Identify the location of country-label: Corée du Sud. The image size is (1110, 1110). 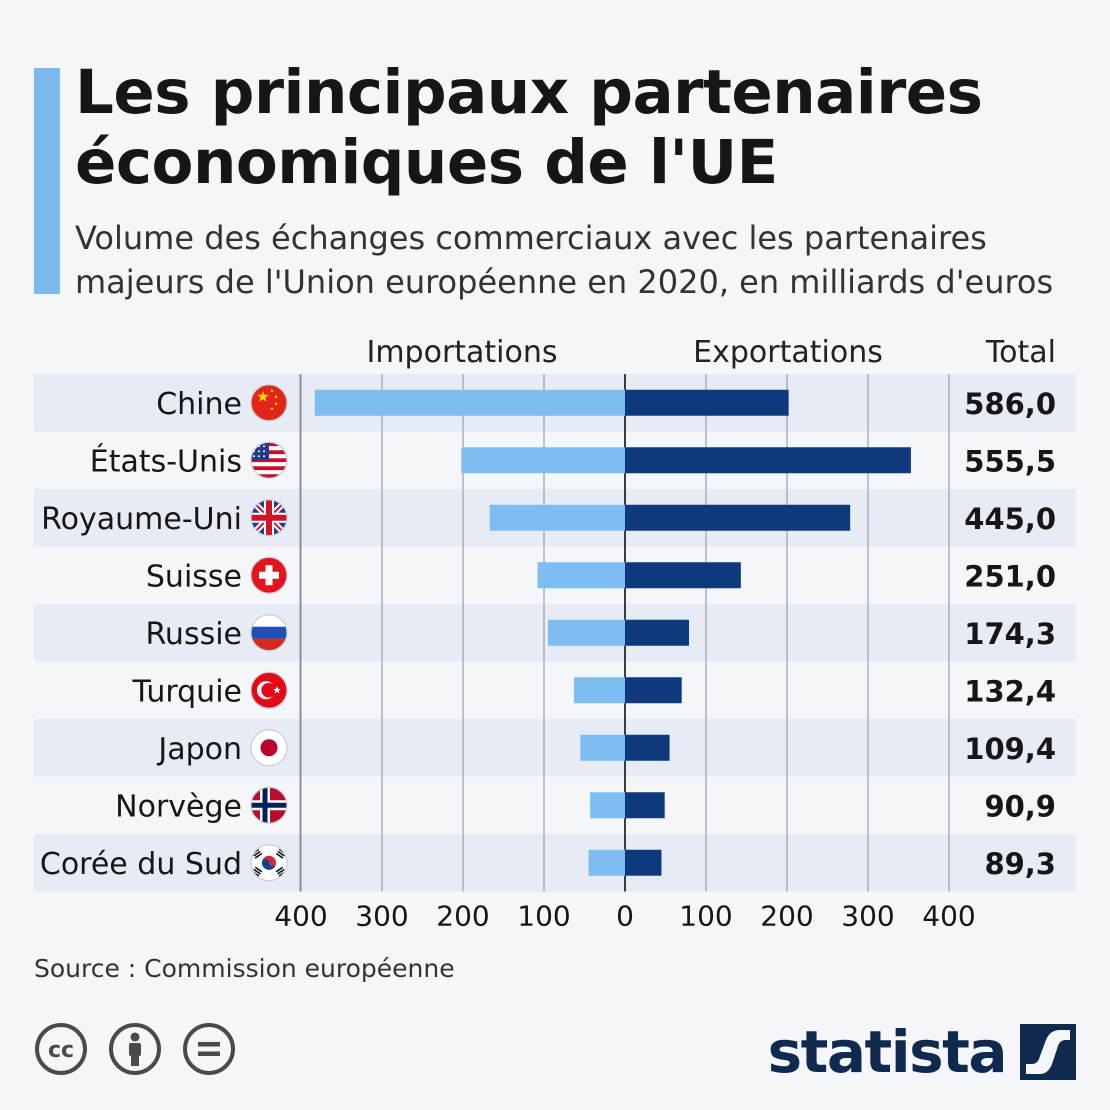
(141, 864).